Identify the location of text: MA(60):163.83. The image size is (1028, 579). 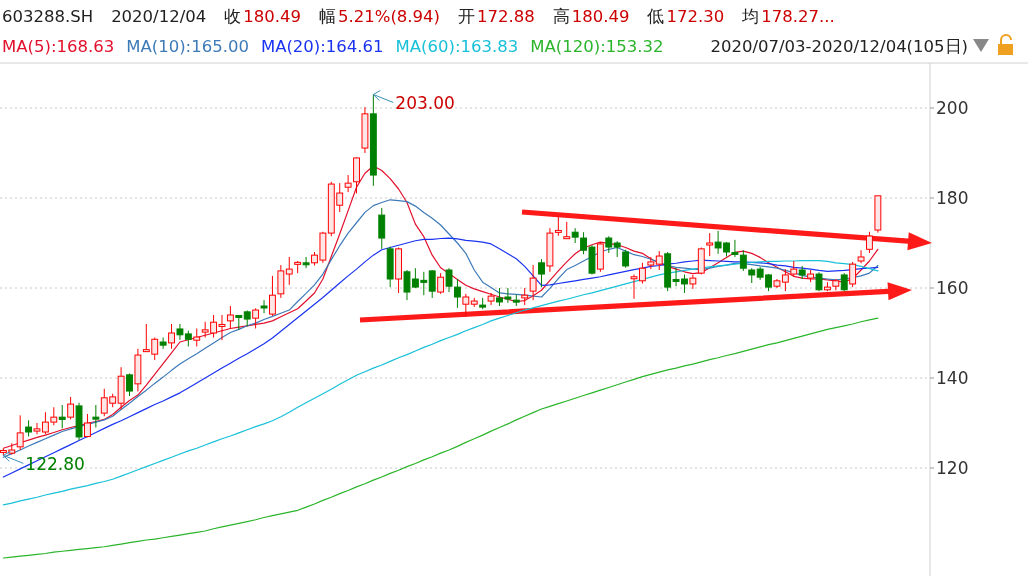
(457, 46).